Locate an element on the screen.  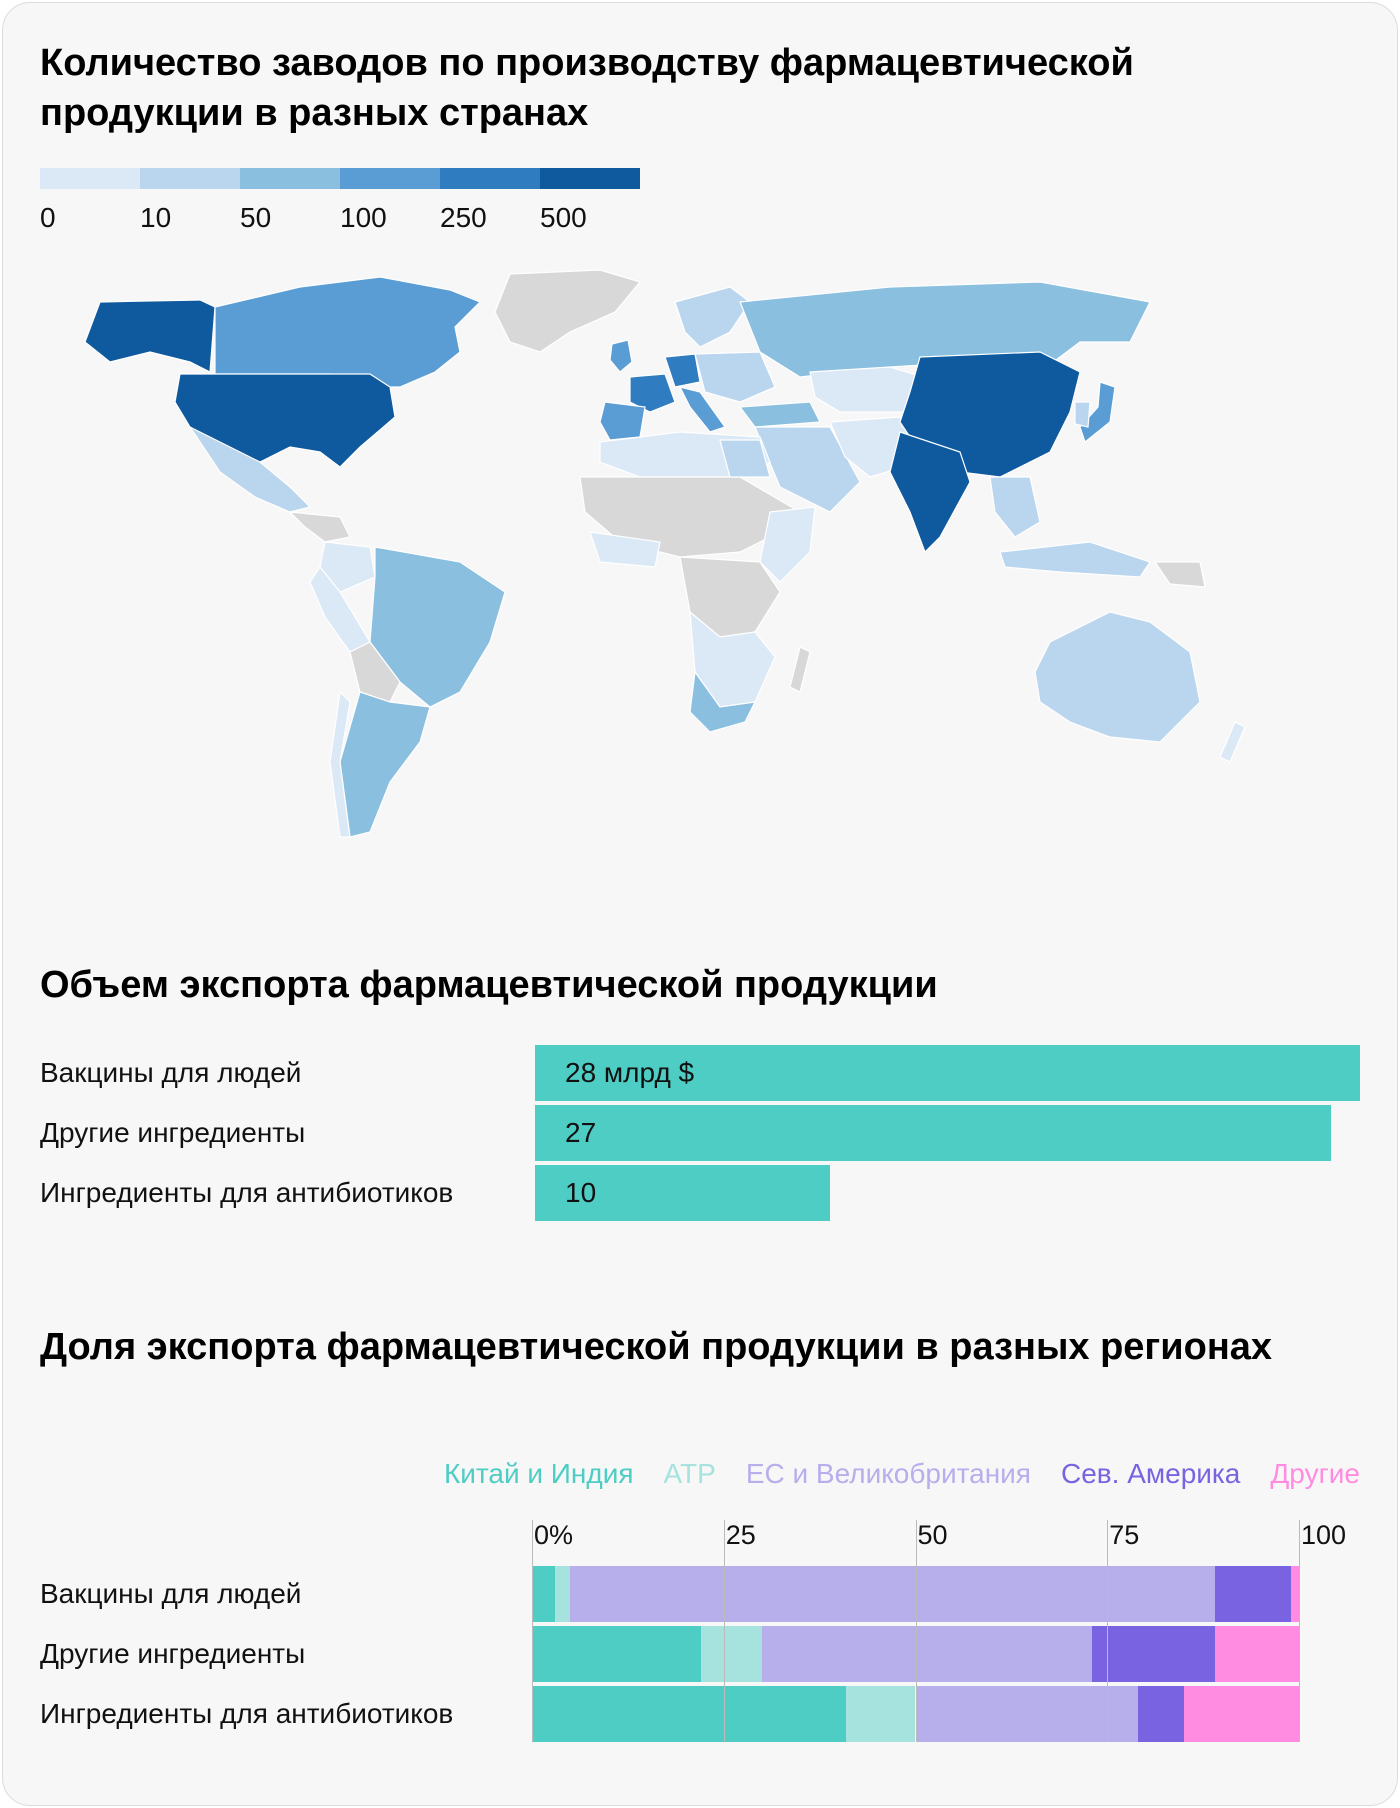
map-region-middle-east is located at coordinates (807, 469).